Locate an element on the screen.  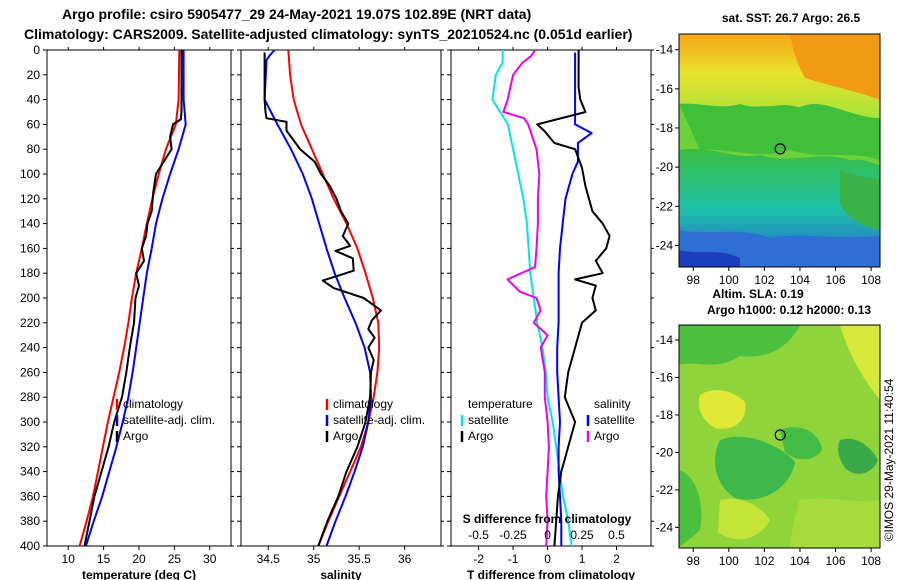
series-t-argo-clim is located at coordinates (573, 298).